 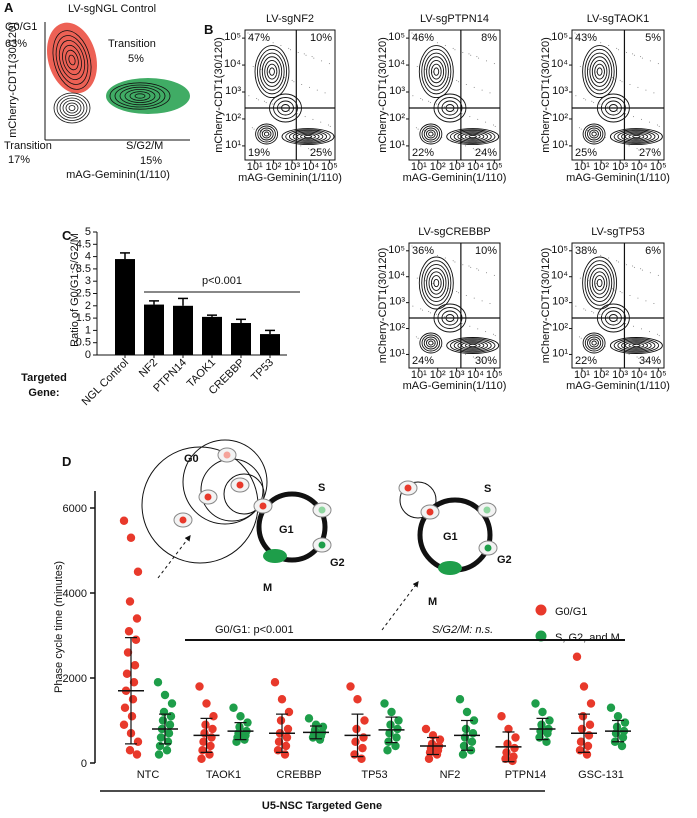 I want to click on y-tick-label: 2, so click(x=88, y=306).